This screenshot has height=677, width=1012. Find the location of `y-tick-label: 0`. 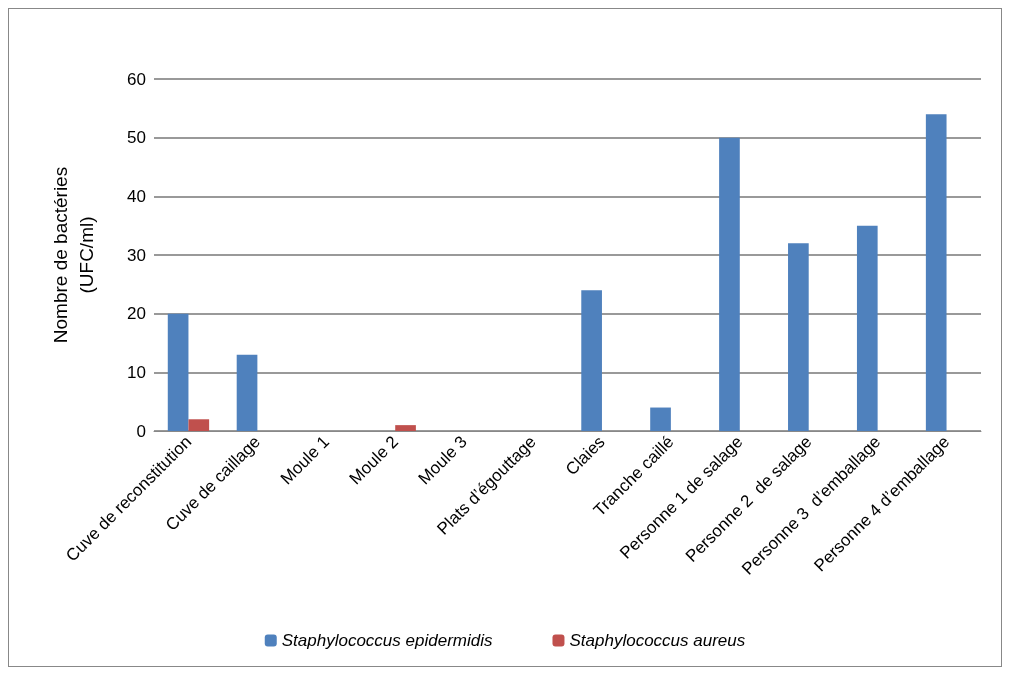

y-tick-label: 0 is located at coordinates (141, 431).